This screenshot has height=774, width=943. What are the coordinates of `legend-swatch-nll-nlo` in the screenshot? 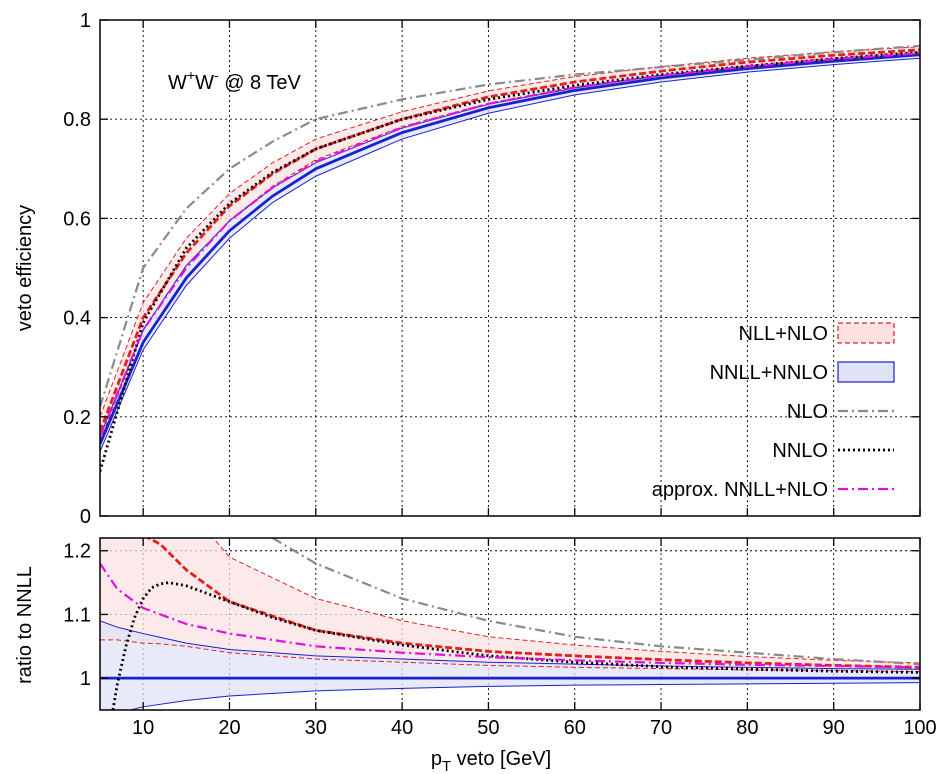 It's located at (866, 333).